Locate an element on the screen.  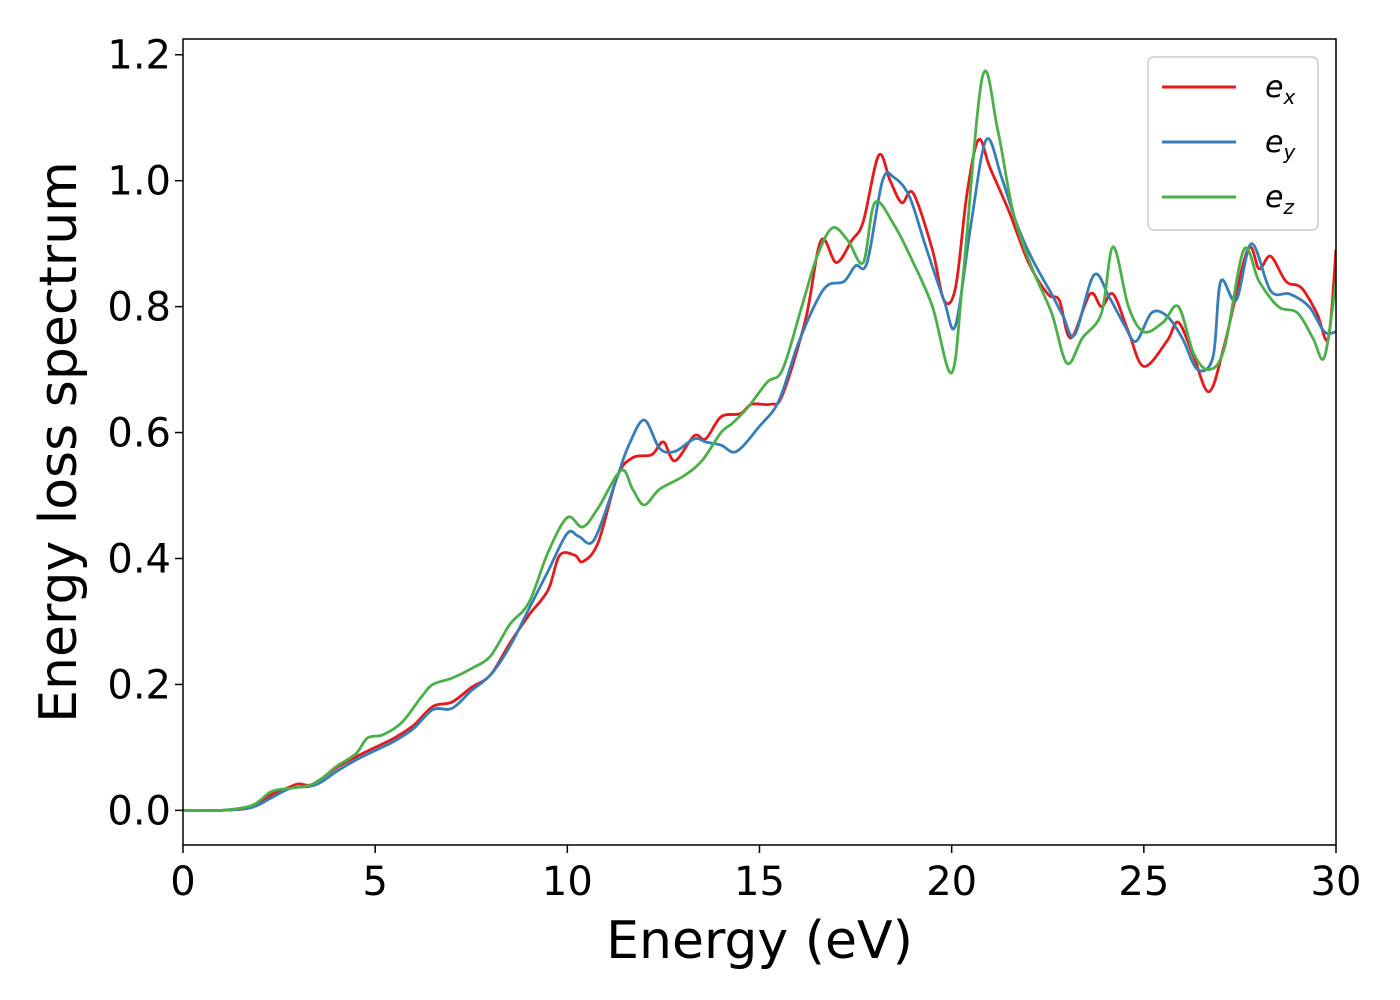
legend-label-y: ey is located at coordinates (1280, 144).